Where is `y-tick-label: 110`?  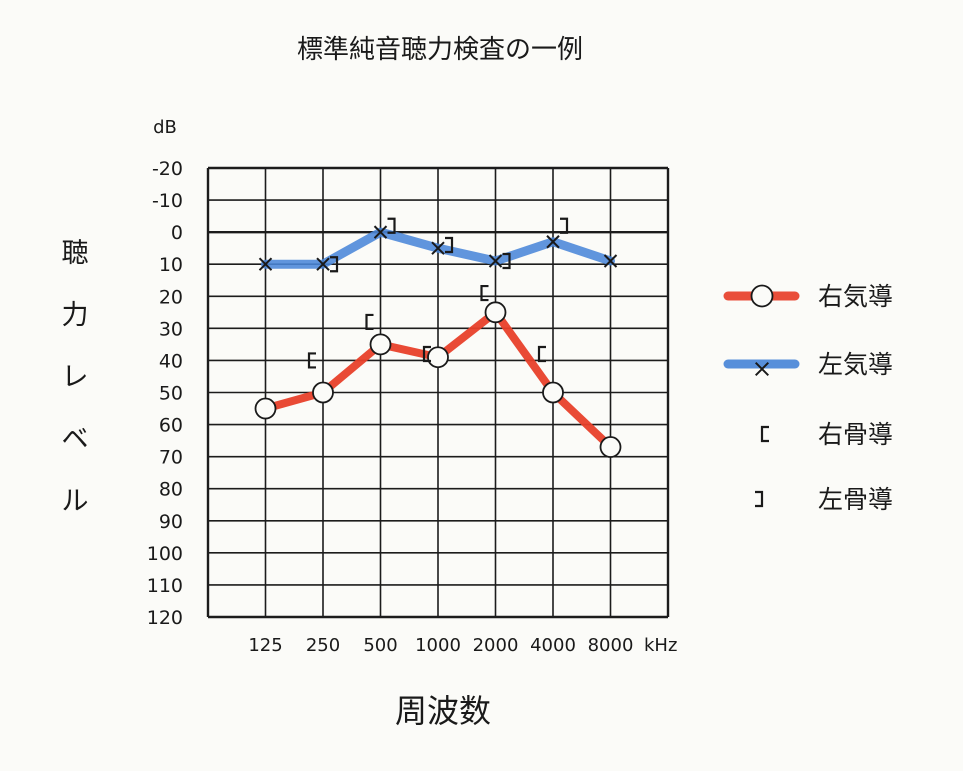
y-tick-label: 110 is located at coordinates (165, 586).